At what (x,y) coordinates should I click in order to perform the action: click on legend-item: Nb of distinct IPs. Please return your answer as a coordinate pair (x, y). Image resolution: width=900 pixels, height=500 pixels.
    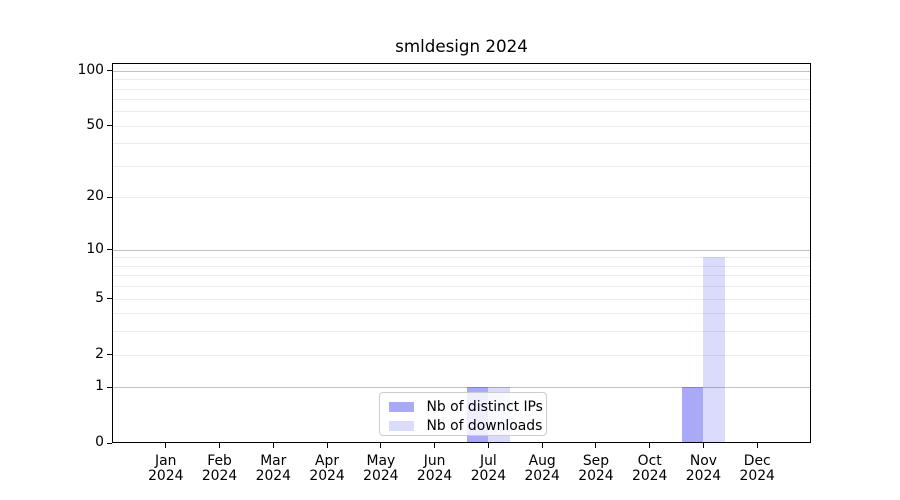
    Looking at the image, I should click on (465, 406).